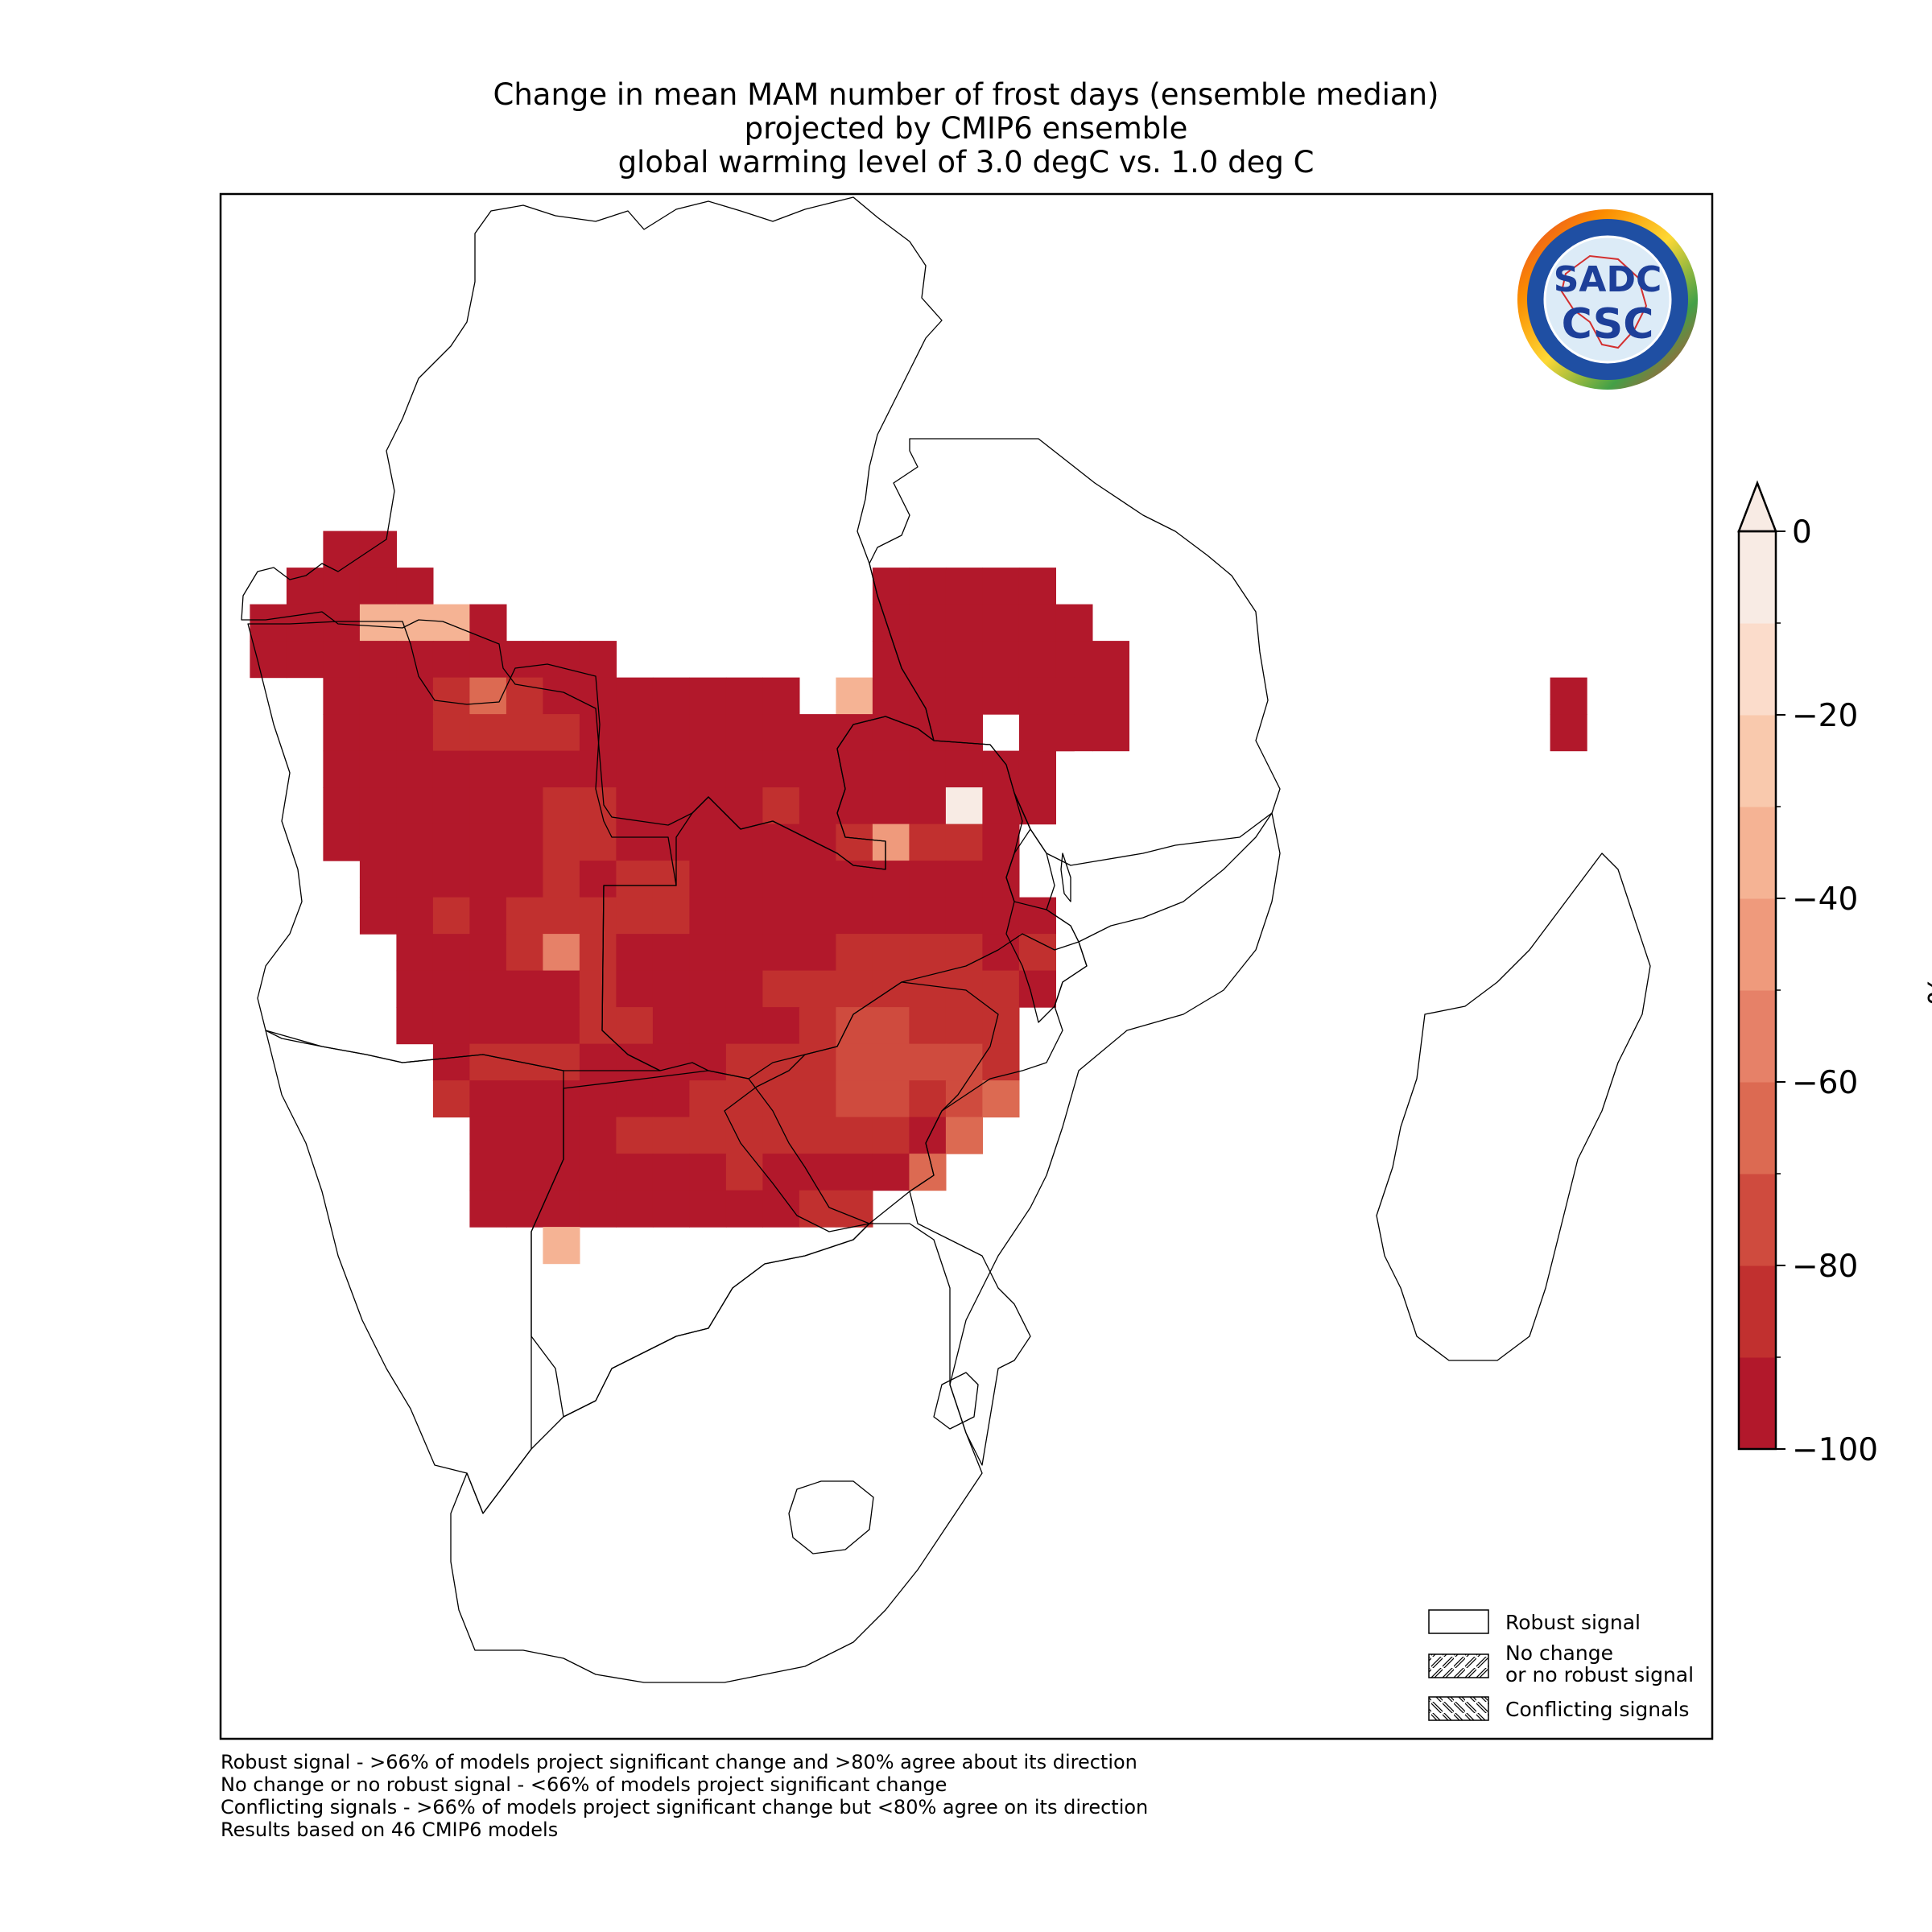 This screenshot has height=1932, width=1932. What do you see at coordinates (1835, 1450) in the screenshot?
I see `colorbar-tick-label: −100` at bounding box center [1835, 1450].